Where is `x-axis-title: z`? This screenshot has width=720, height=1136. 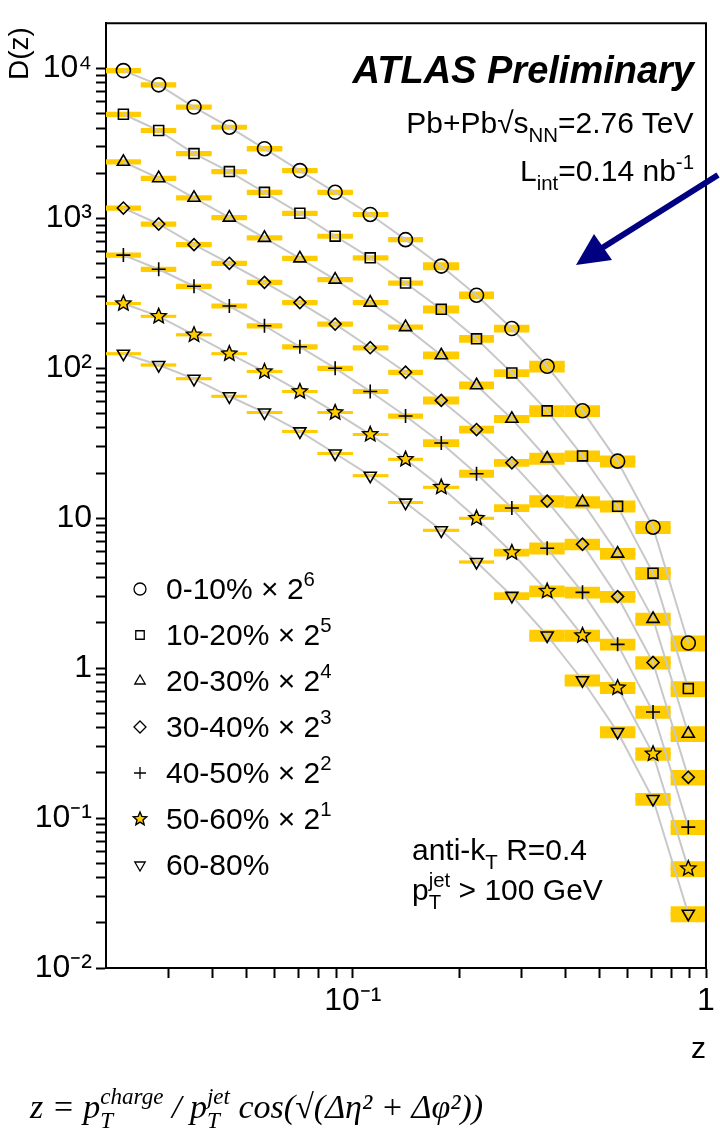 x-axis-title: z is located at coordinates (698, 1047).